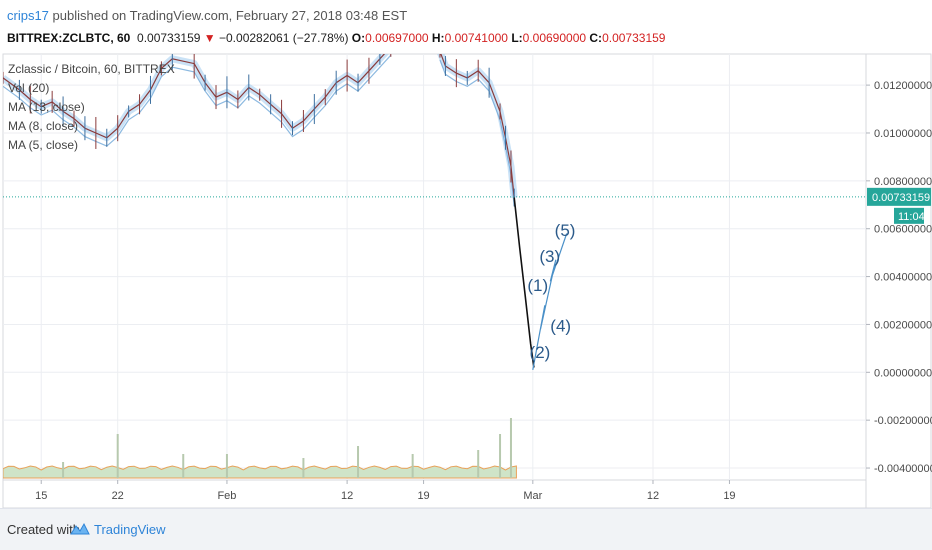 This screenshot has height=550, width=932. I want to click on wave-label: (1), so click(537, 285).